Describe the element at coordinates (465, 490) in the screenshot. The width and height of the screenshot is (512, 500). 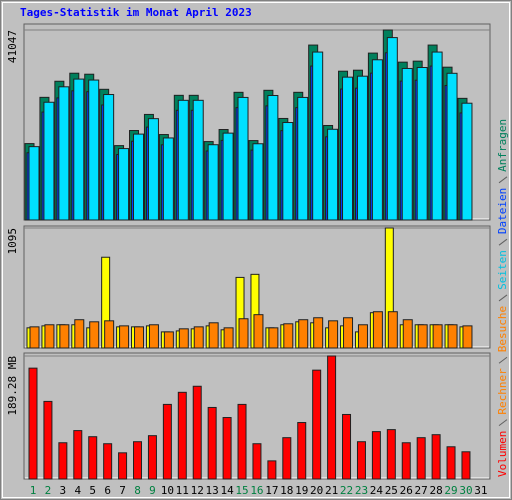
I see `x-tick-label: 30` at that location.